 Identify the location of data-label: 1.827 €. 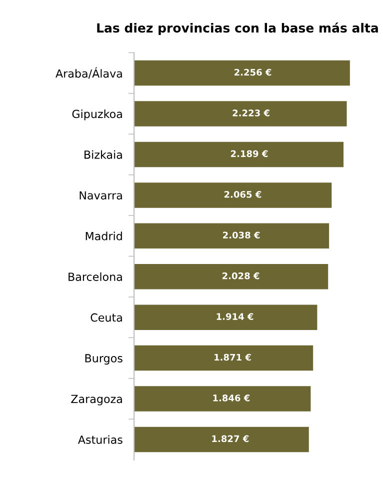
(230, 438).